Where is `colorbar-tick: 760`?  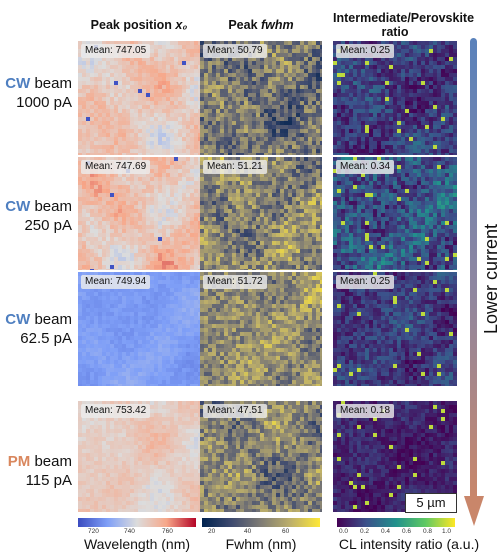 colorbar-tick: 760 is located at coordinates (167, 531).